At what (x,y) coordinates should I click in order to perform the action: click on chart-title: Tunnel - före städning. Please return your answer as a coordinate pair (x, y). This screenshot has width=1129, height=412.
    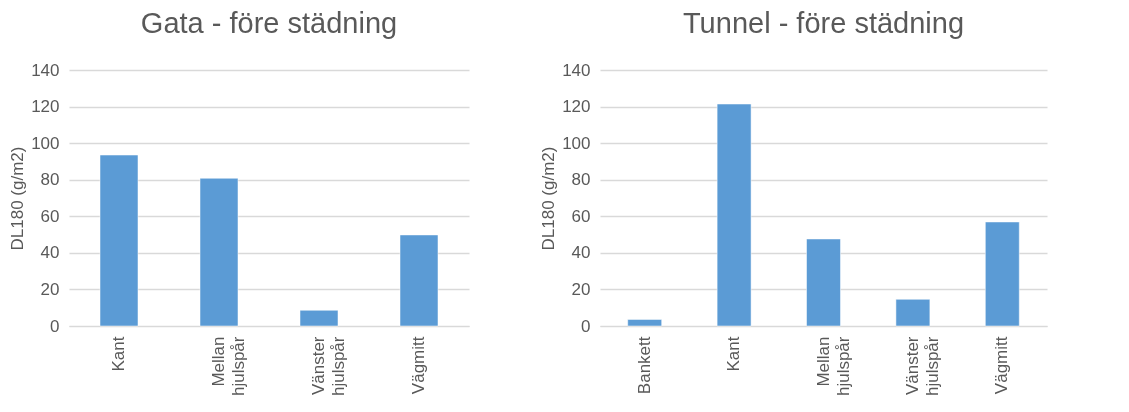
    Looking at the image, I should click on (823, 23).